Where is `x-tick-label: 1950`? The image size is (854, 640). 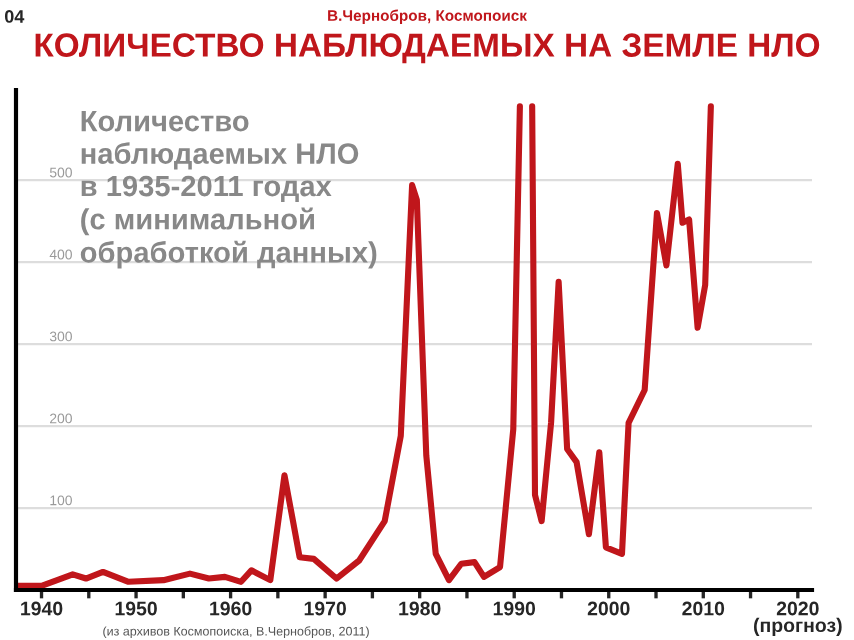
x-tick-label: 1950 is located at coordinates (136, 608).